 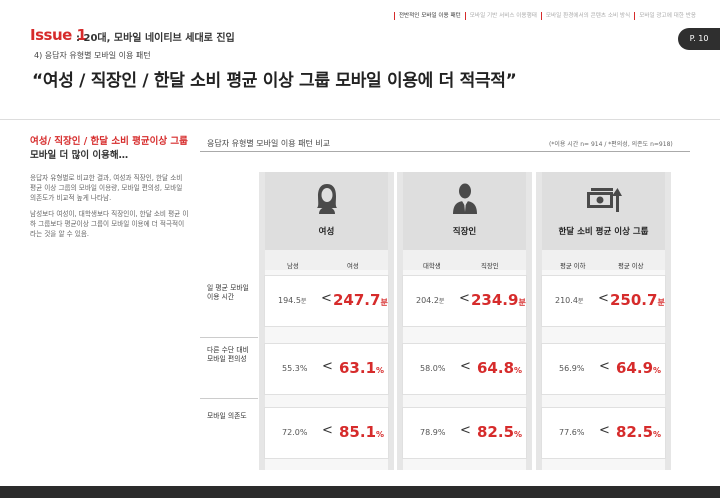 What do you see at coordinates (464, 301) in the screenshot?
I see `data-cell: 204.2분 < 234.9분` at bounding box center [464, 301].